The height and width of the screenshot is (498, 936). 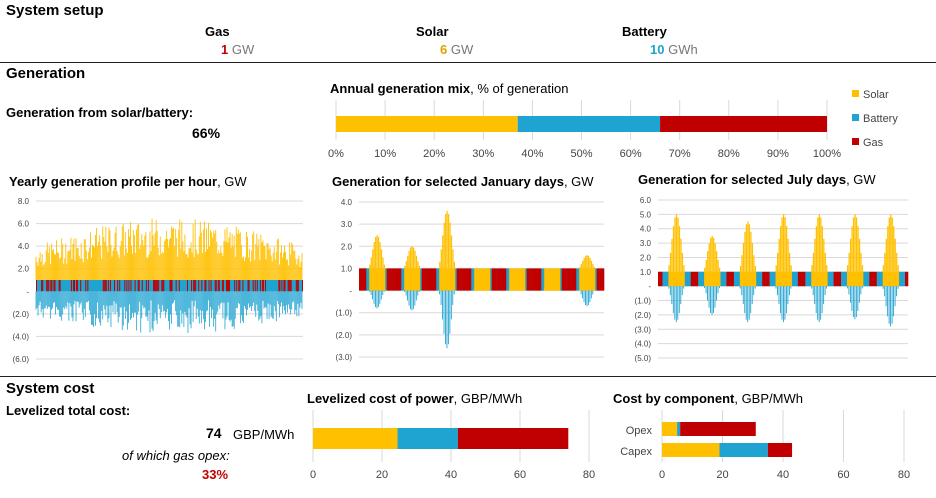 I want to click on component-chart: 0 20 40 60 80 Opex Capex, so click(x=765, y=445).